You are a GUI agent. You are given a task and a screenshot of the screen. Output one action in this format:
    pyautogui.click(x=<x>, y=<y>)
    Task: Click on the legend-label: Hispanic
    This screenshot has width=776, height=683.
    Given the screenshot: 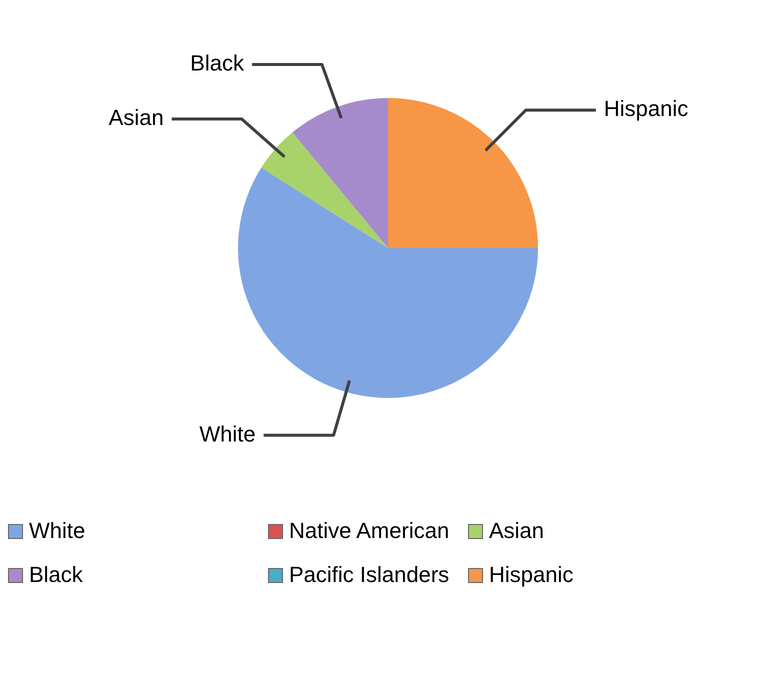 What is the action you would take?
    pyautogui.click(x=531, y=575)
    